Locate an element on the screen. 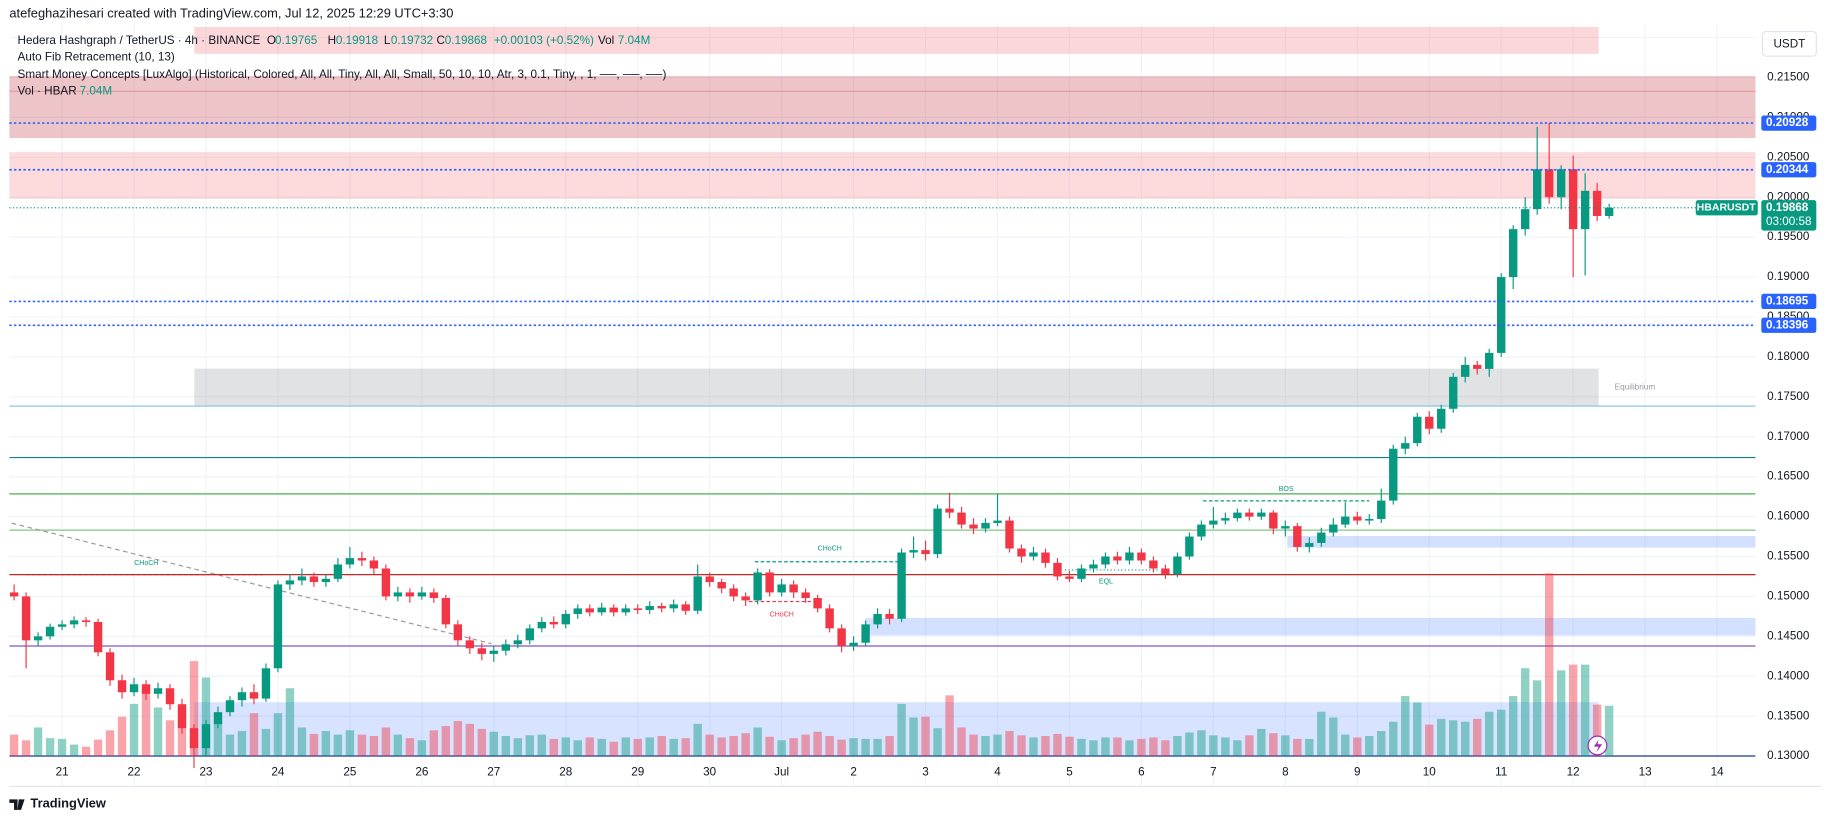  indicator-value: 7.04M is located at coordinates (96, 90).